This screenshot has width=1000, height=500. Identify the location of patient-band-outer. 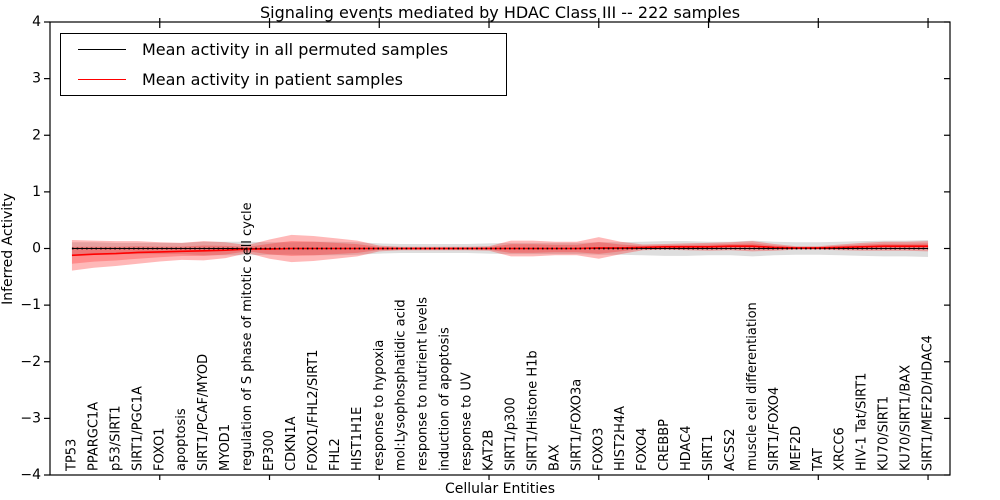
(500, 252).